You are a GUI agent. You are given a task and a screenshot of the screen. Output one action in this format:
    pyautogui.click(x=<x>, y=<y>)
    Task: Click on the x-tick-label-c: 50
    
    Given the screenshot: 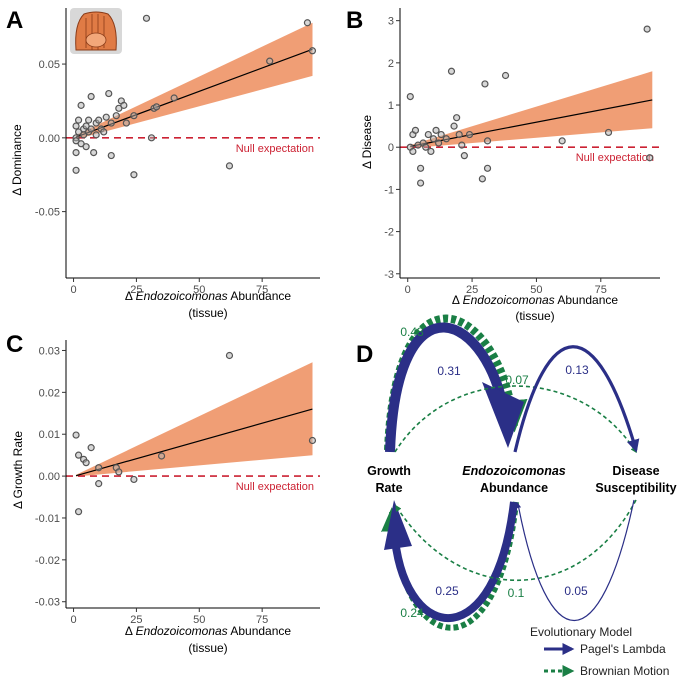 What is the action you would take?
    pyautogui.click(x=199, y=620)
    